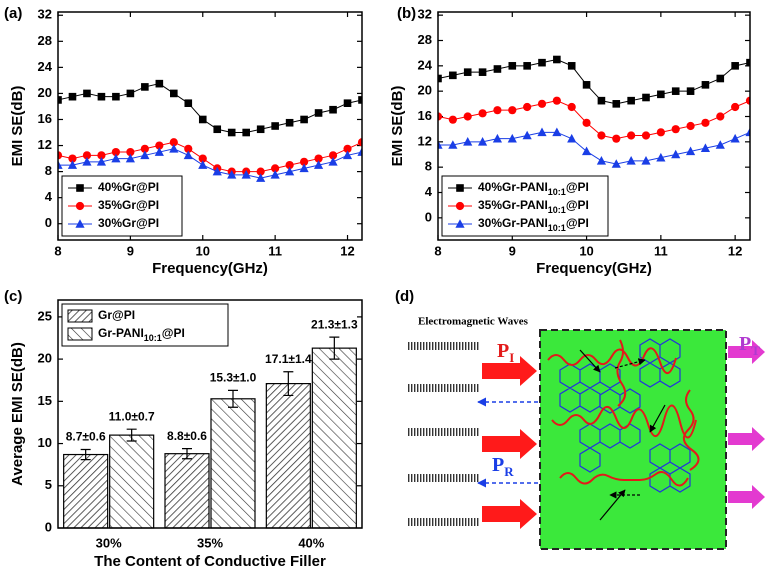 The width and height of the screenshot is (767, 572). What do you see at coordinates (45, 40) in the screenshot?
I see `y-tick-label: 28` at bounding box center [45, 40].